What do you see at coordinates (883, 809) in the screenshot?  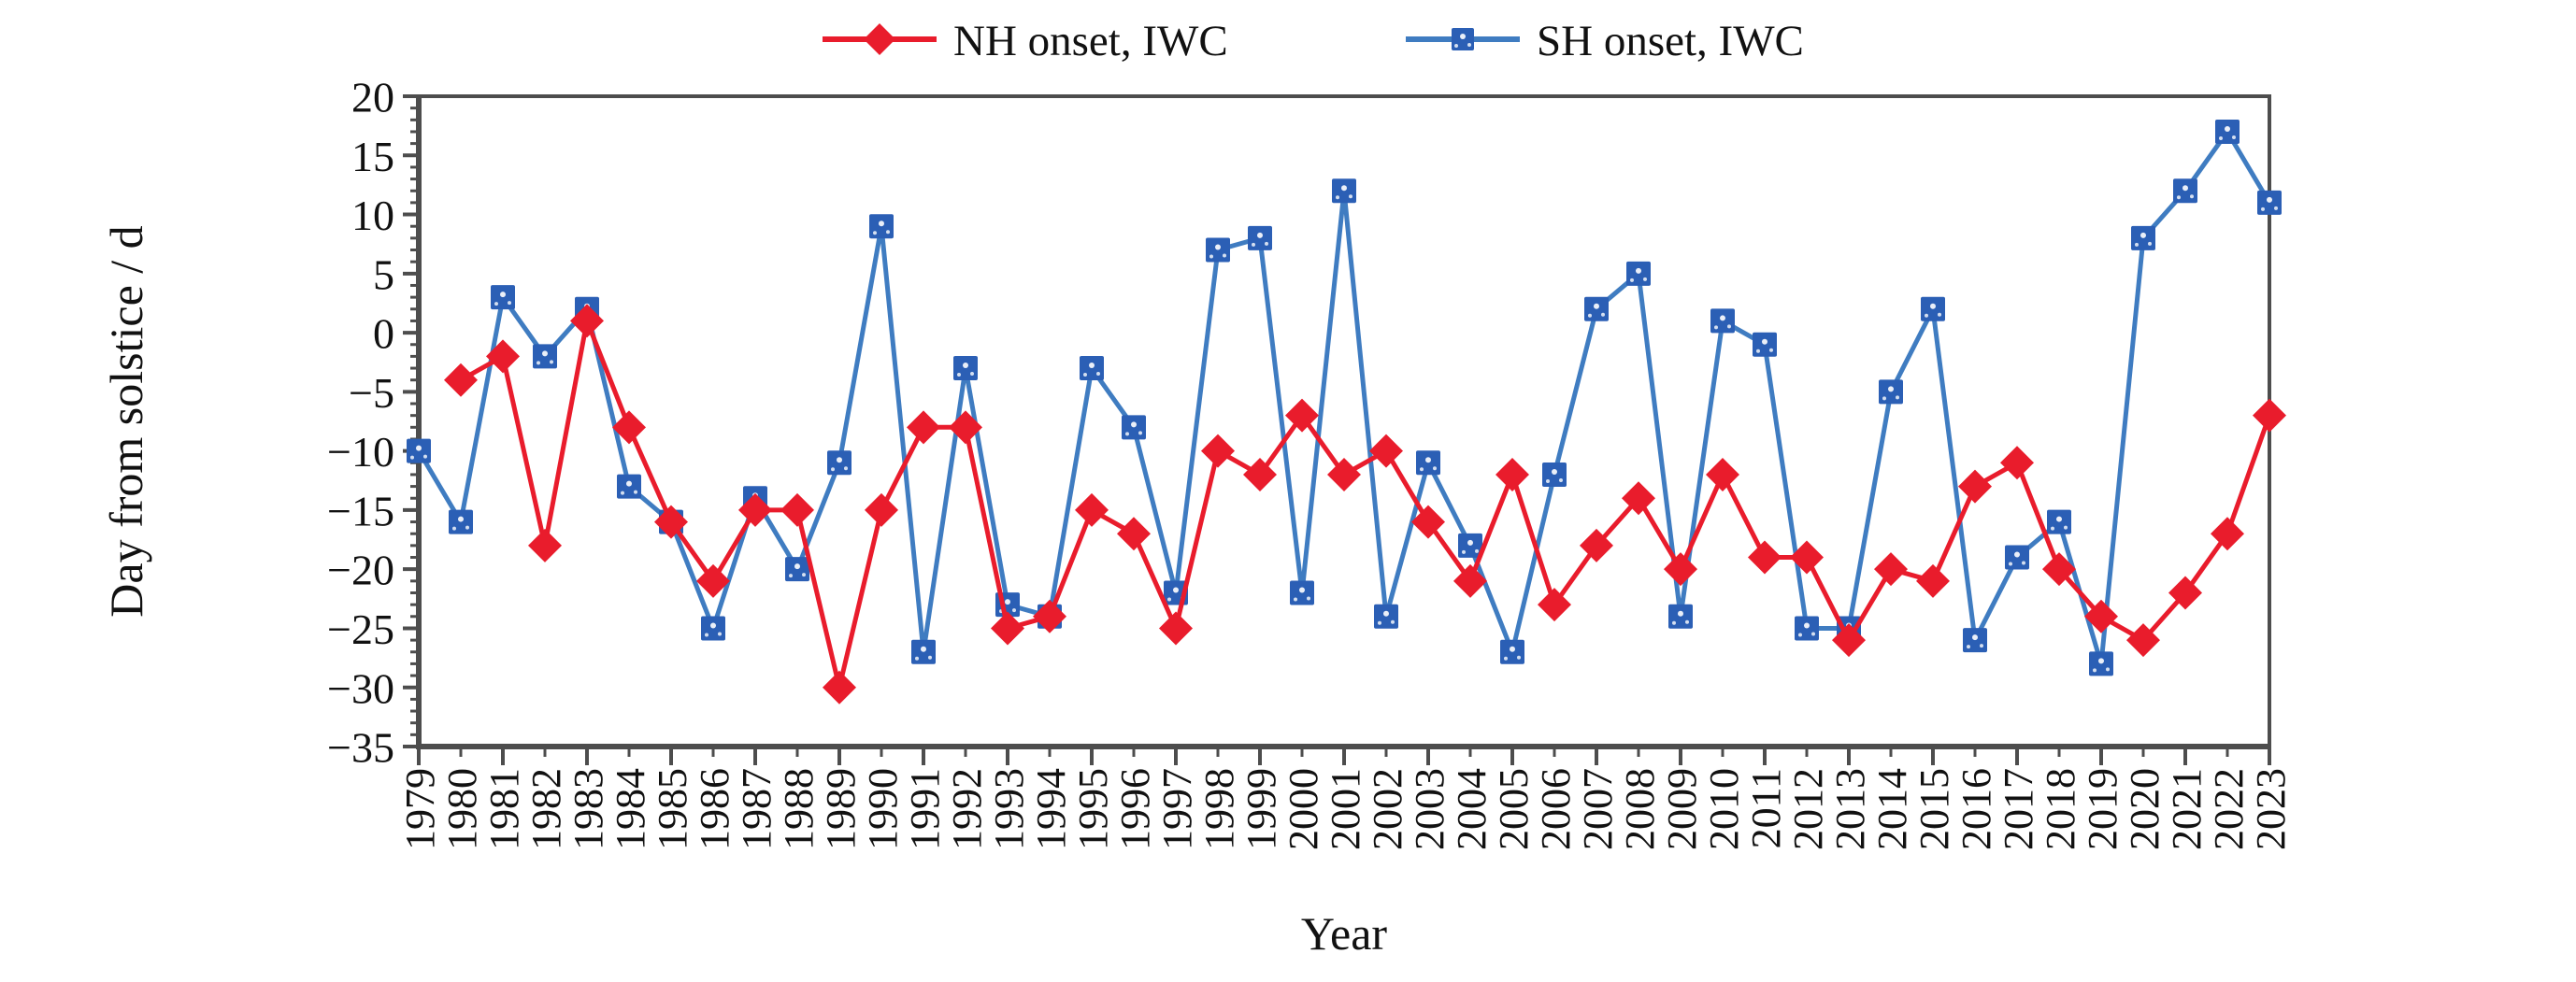 I see `x-tick-label: 1990` at bounding box center [883, 809].